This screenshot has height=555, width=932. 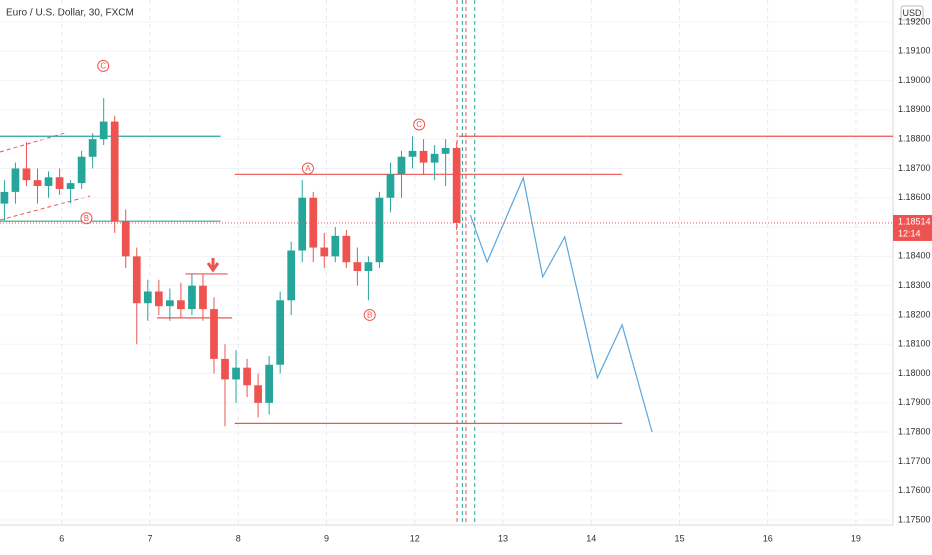 What do you see at coordinates (914, 21) in the screenshot?
I see `y-tick-label: 1.19200` at bounding box center [914, 21].